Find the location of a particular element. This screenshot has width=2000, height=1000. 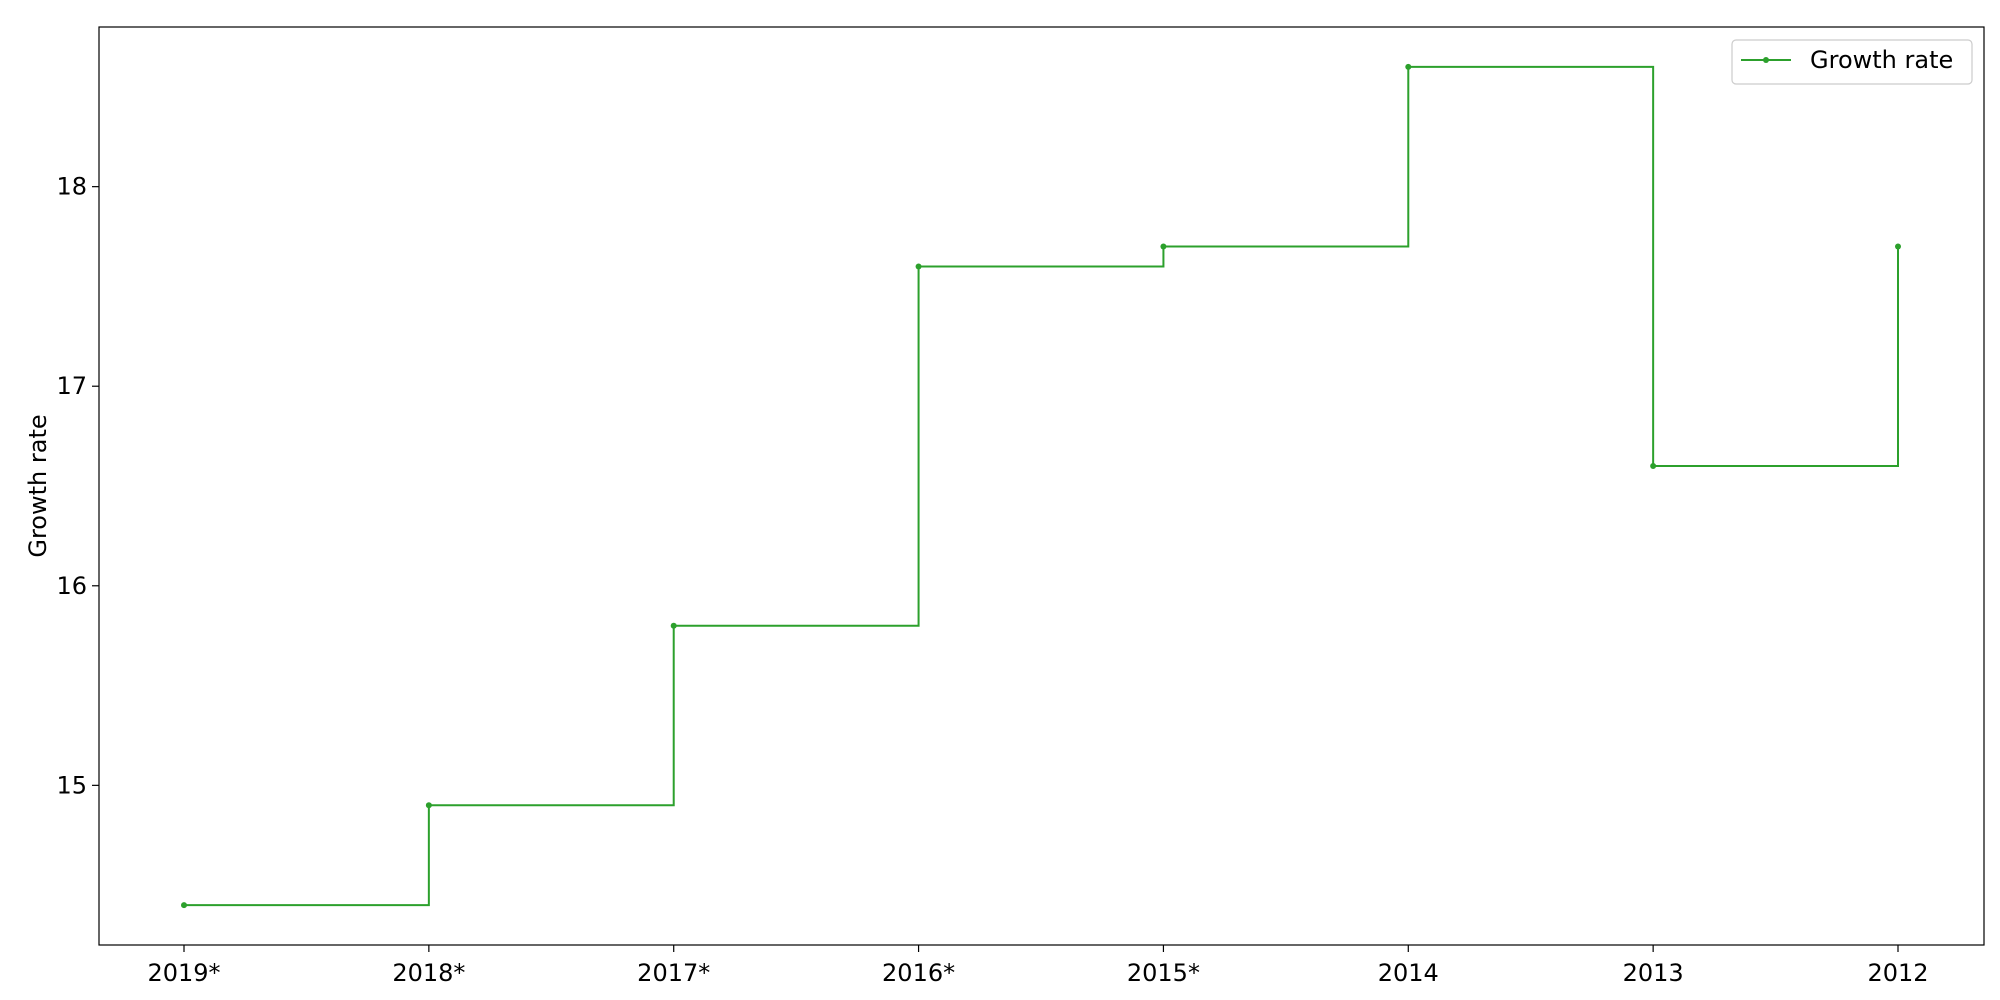

legend-label: Growth rate is located at coordinates (1881, 60).